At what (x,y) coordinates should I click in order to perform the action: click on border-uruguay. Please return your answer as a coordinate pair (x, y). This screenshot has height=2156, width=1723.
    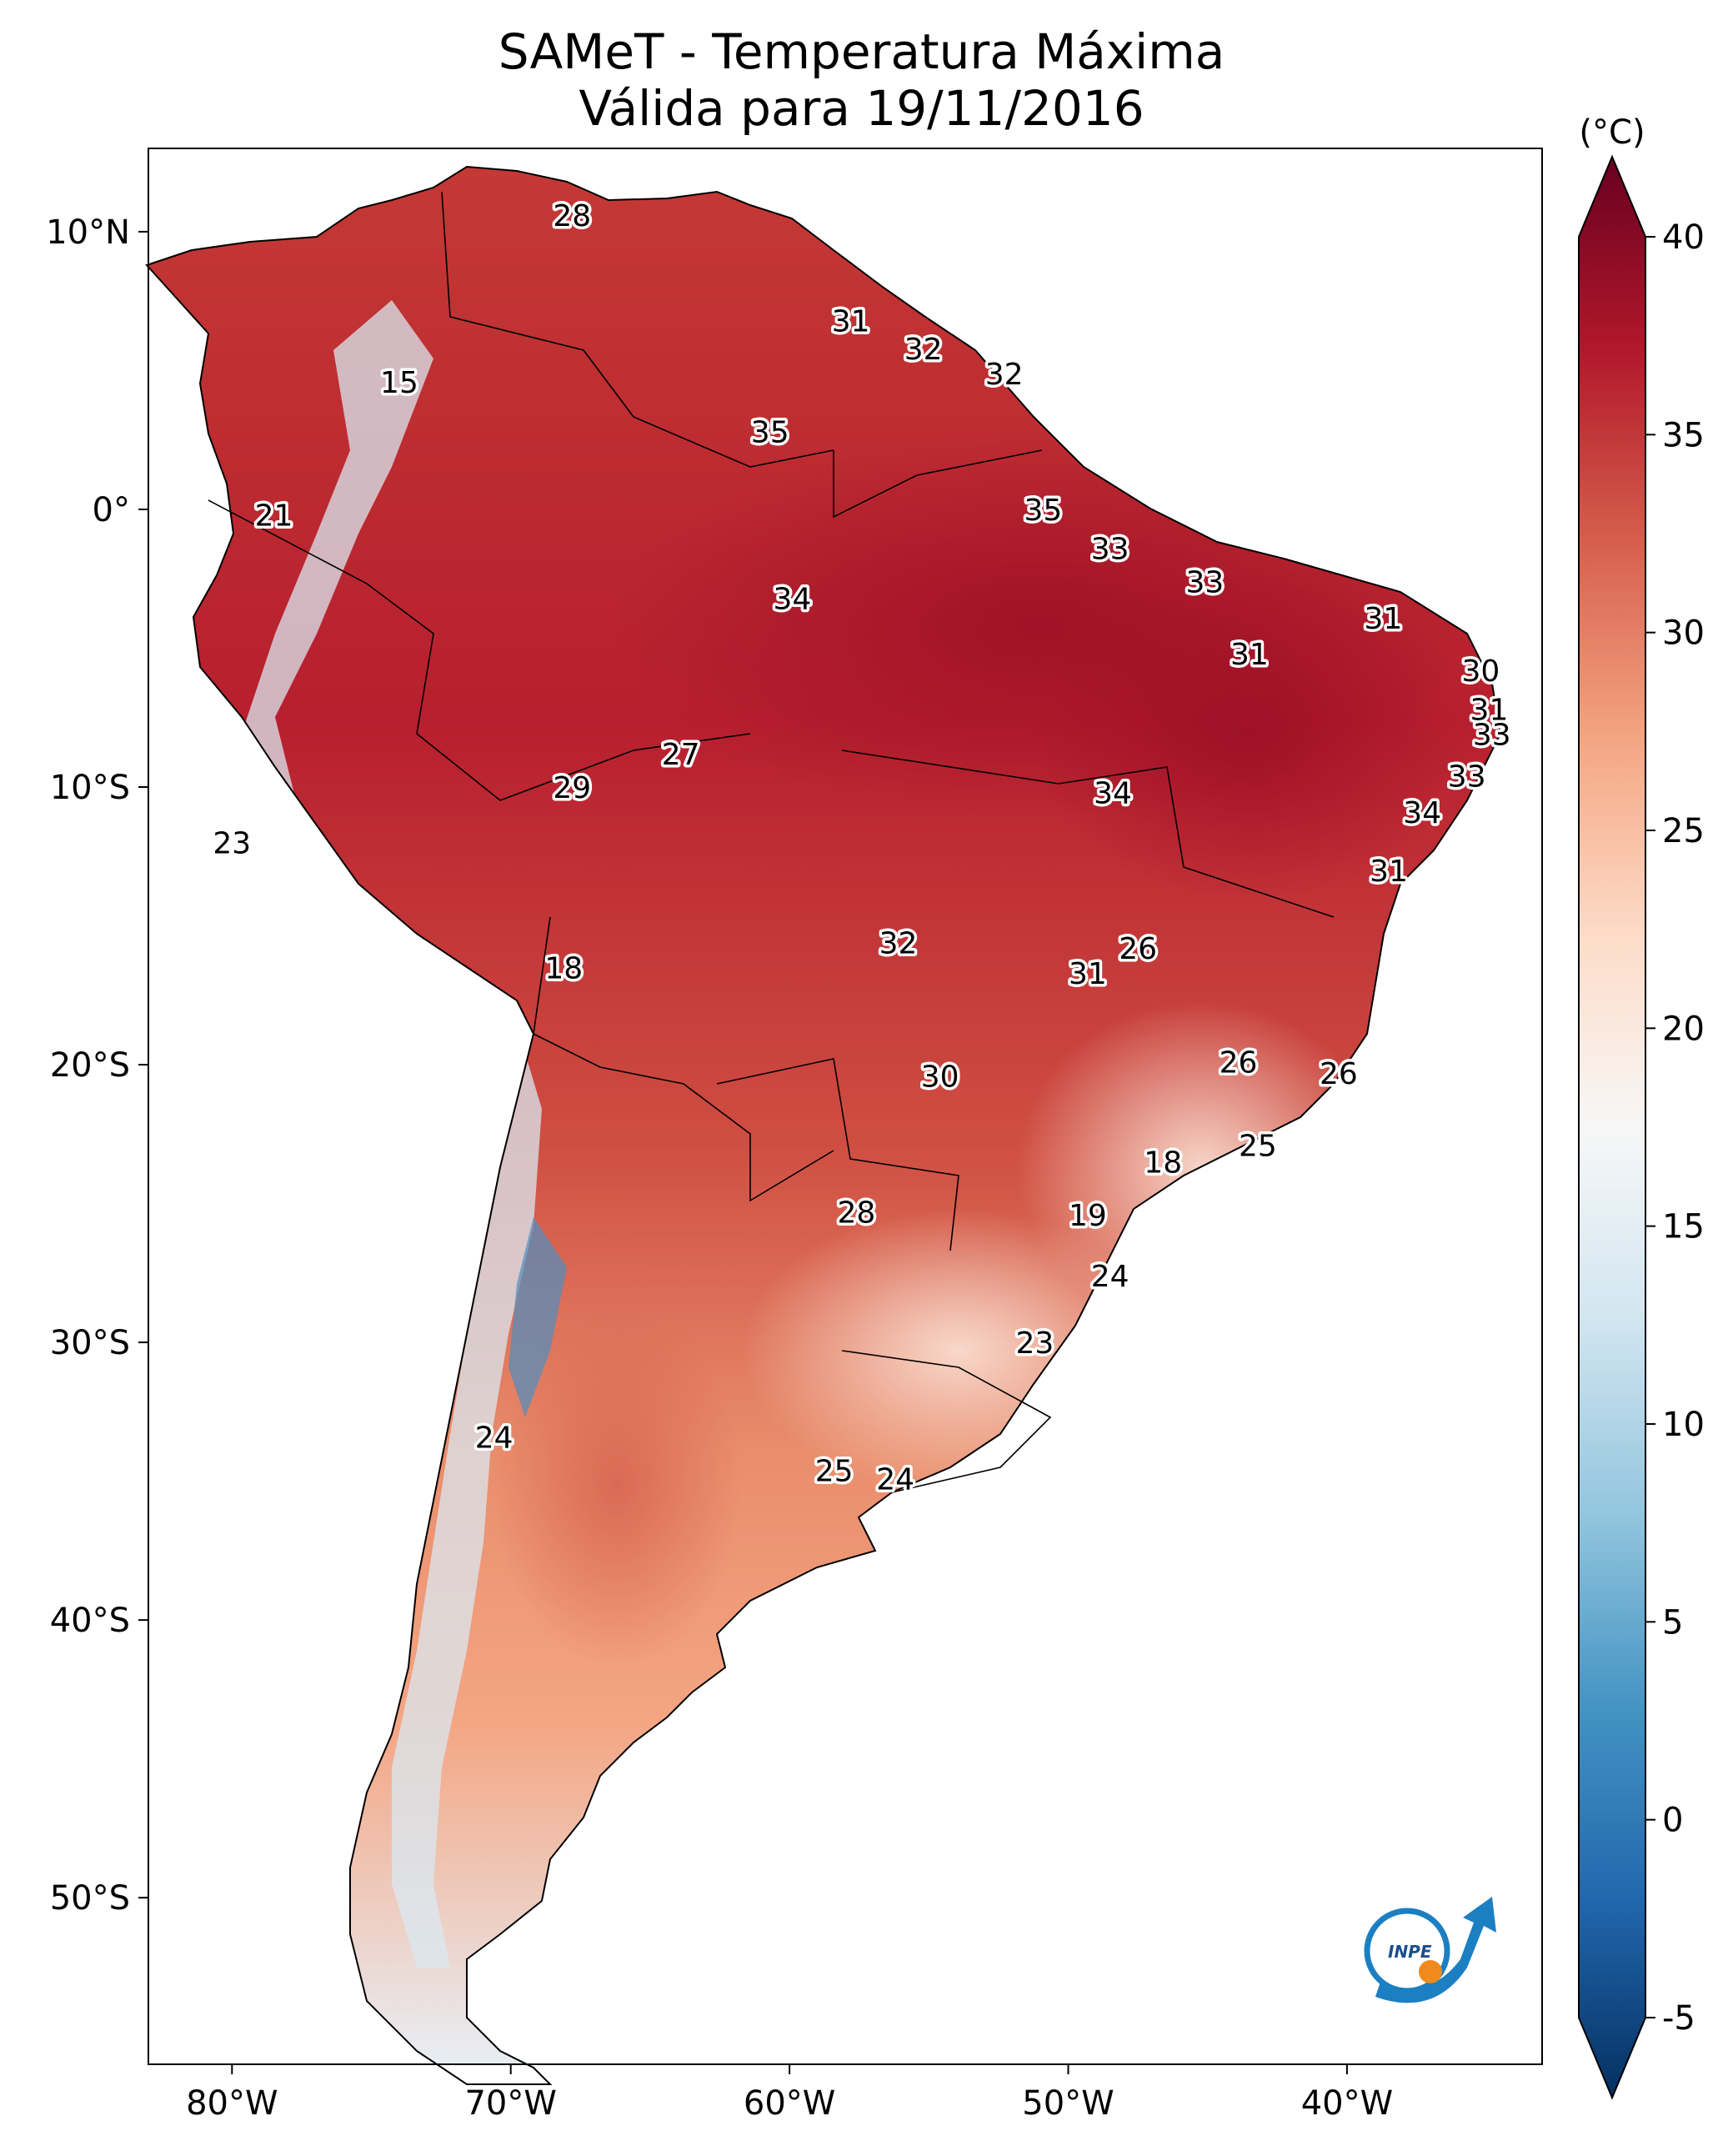
    Looking at the image, I should click on (947, 1421).